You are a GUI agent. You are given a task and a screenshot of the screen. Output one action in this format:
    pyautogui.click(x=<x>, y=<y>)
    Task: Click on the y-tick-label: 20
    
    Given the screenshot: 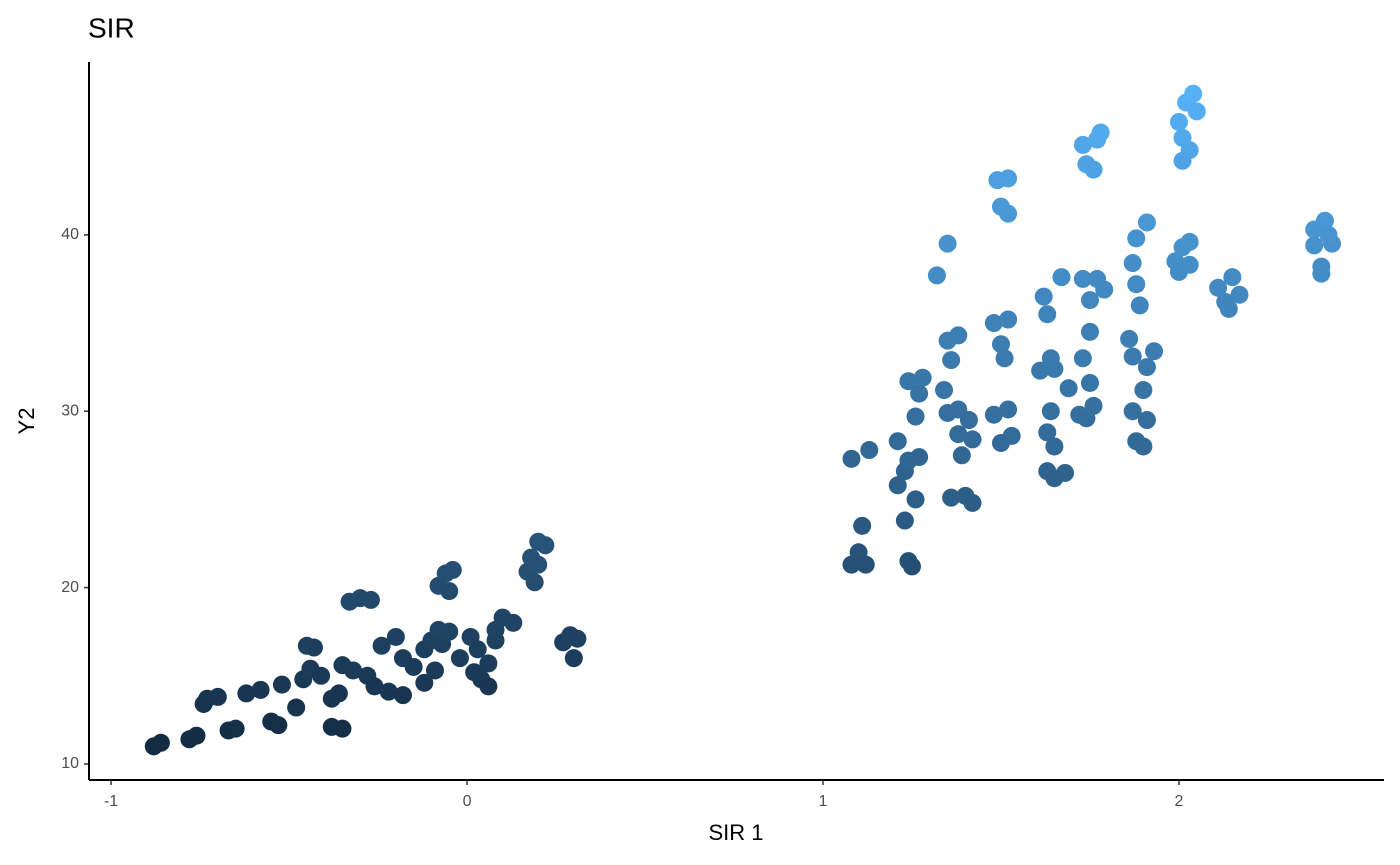 What is the action you would take?
    pyautogui.click(x=70, y=587)
    